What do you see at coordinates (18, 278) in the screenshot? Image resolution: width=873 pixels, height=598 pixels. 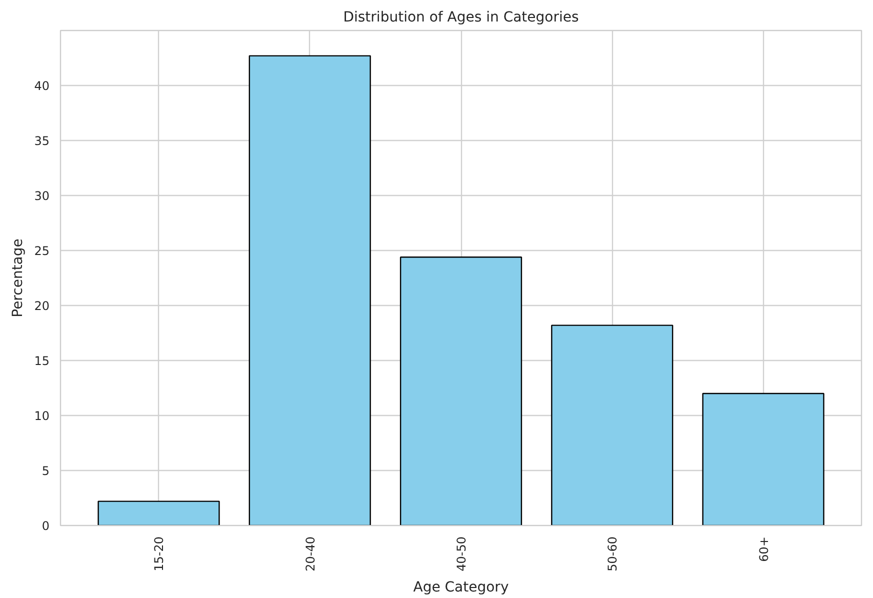 I see `y-axis-title: Percentage` at bounding box center [18, 278].